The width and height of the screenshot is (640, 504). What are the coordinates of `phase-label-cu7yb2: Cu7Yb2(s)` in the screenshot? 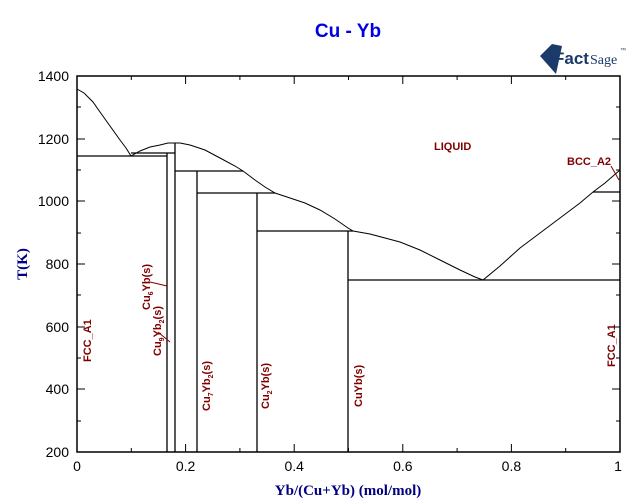 It's located at (208, 386).